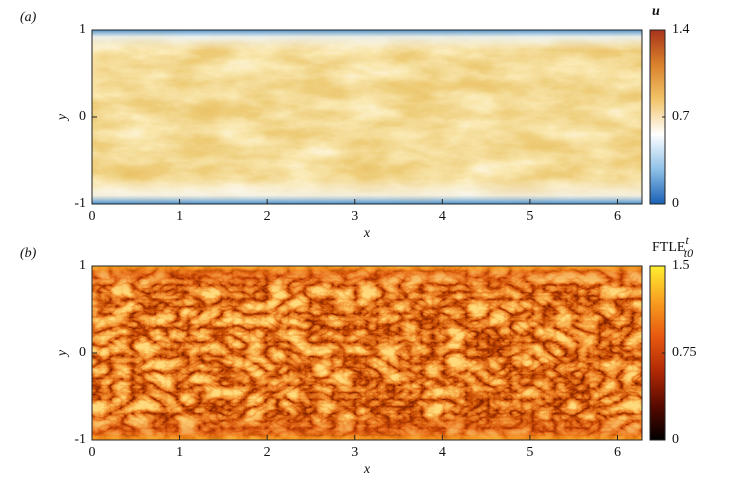 The width and height of the screenshot is (747, 485). Describe the element at coordinates (28, 17) in the screenshot. I see `panel-label: (a)` at that location.